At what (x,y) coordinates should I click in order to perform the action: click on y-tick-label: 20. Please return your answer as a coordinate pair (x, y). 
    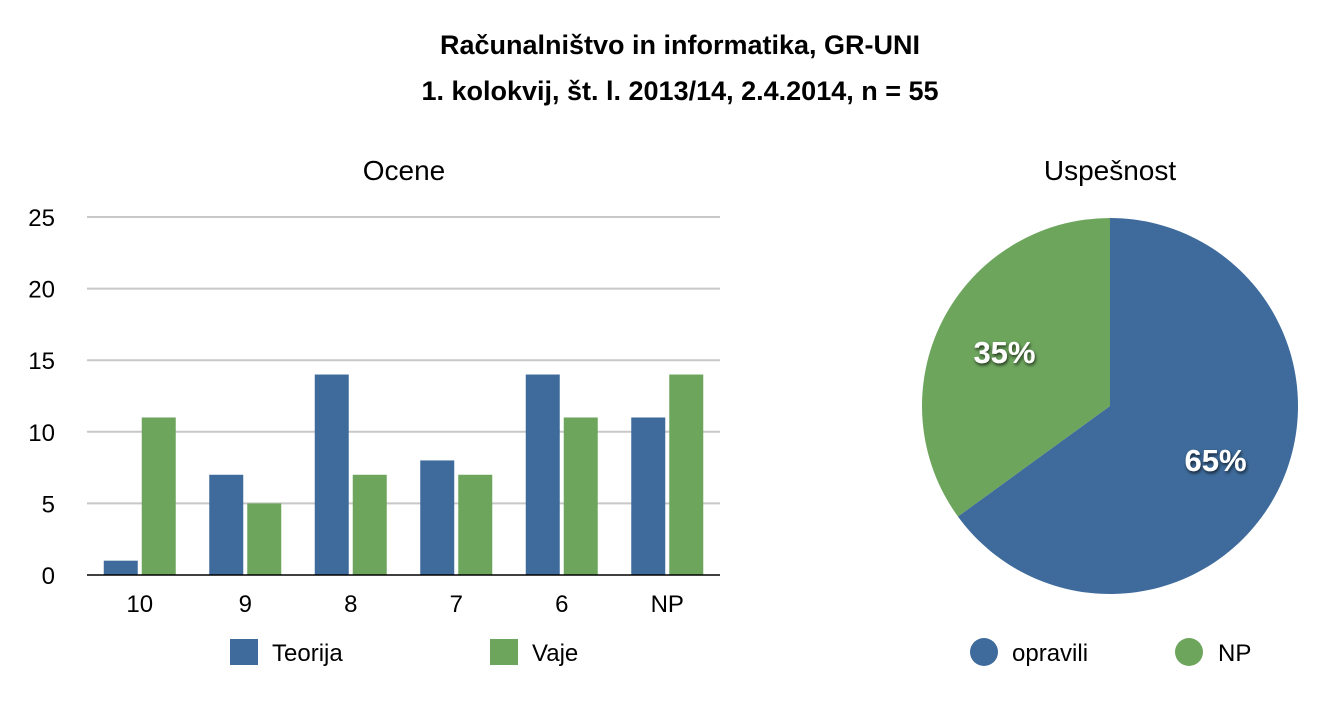
    Looking at the image, I should click on (41, 290).